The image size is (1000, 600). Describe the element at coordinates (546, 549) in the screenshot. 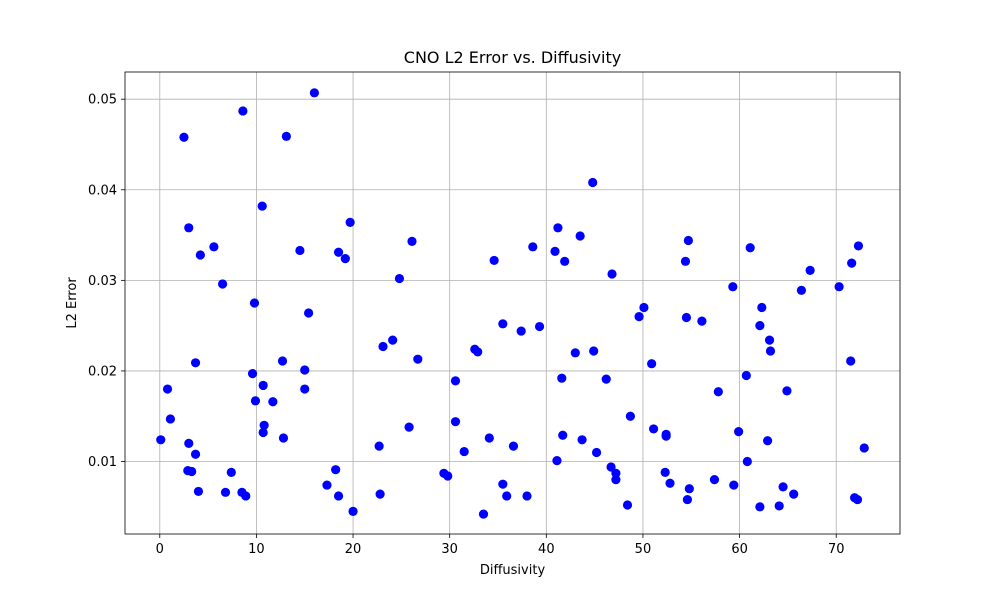

I see `x-tick-label: 40` at that location.